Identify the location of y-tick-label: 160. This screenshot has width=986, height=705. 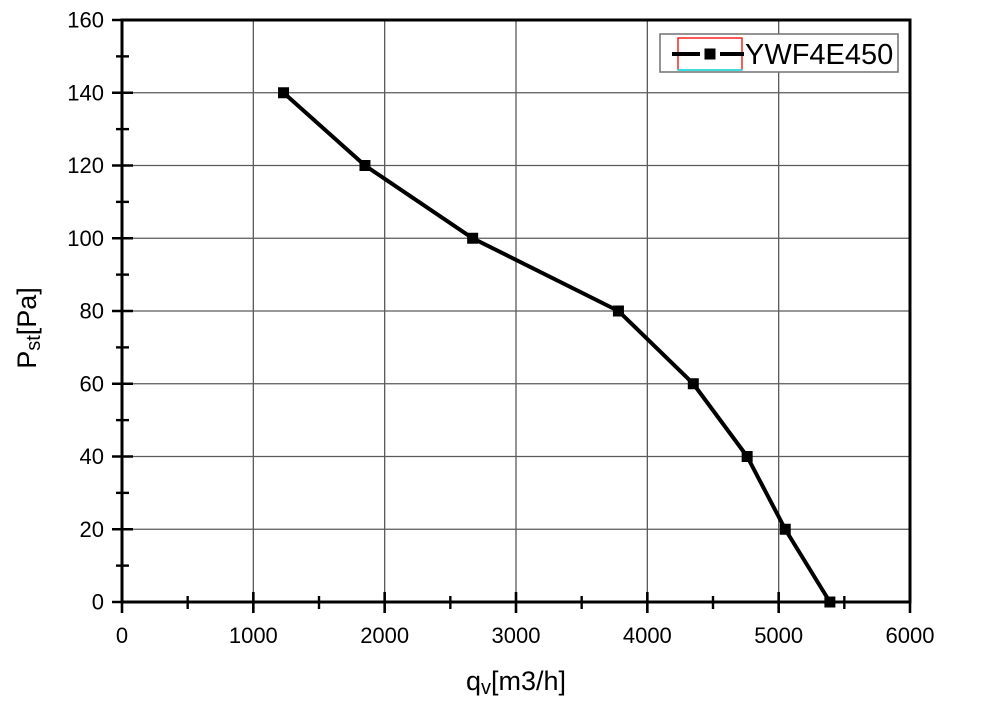
(85, 20).